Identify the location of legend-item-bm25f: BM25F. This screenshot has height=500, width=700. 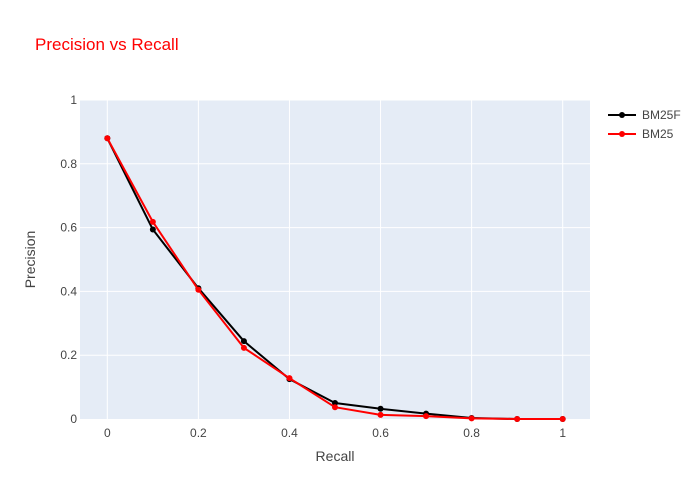
(644, 115).